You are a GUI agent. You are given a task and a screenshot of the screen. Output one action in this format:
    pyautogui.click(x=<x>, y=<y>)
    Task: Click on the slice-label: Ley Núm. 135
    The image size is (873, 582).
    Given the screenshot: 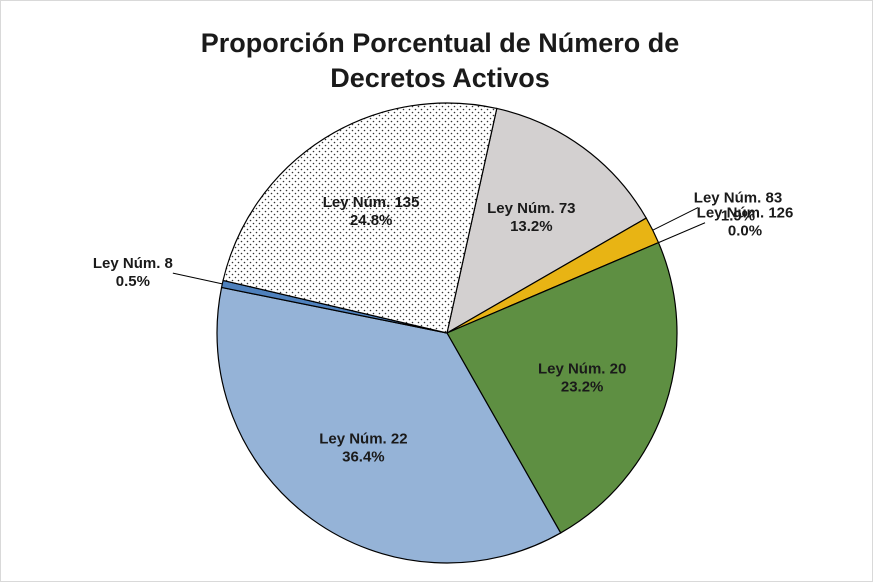 What is the action you would take?
    pyautogui.click(x=371, y=202)
    